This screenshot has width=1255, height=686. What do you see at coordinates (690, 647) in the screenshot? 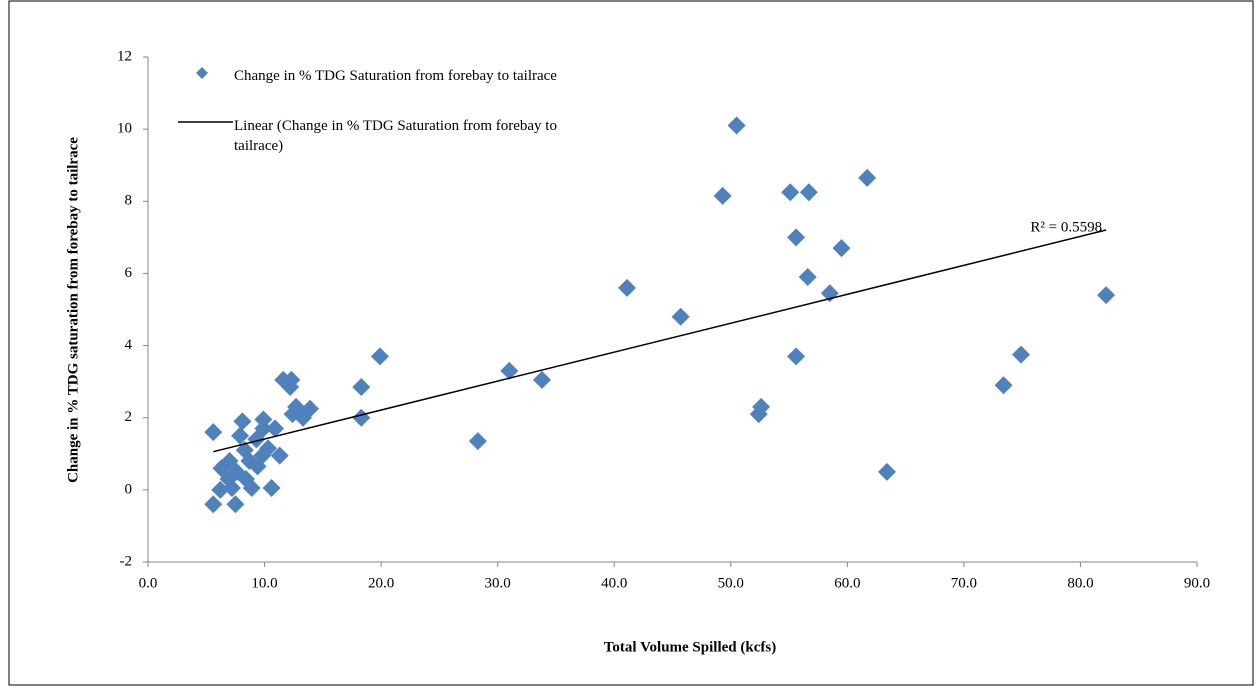
I see `x-axis-label: Total Volume Spilled (kcfs)` at bounding box center [690, 647].